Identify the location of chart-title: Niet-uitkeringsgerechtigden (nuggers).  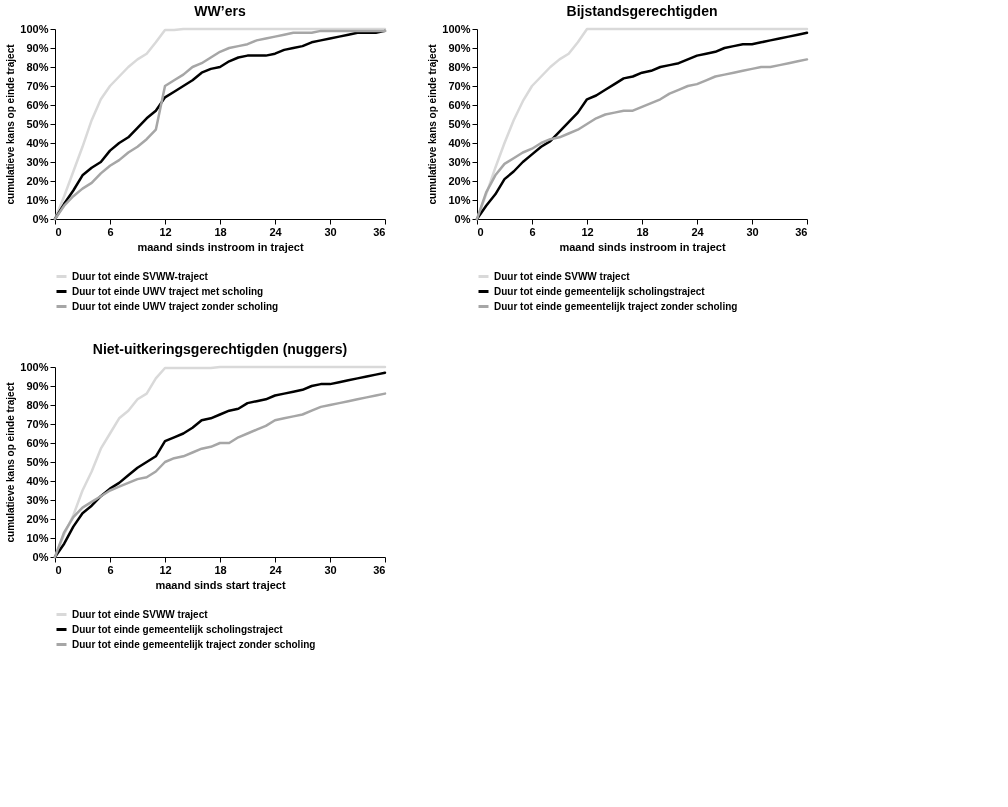
(220, 349).